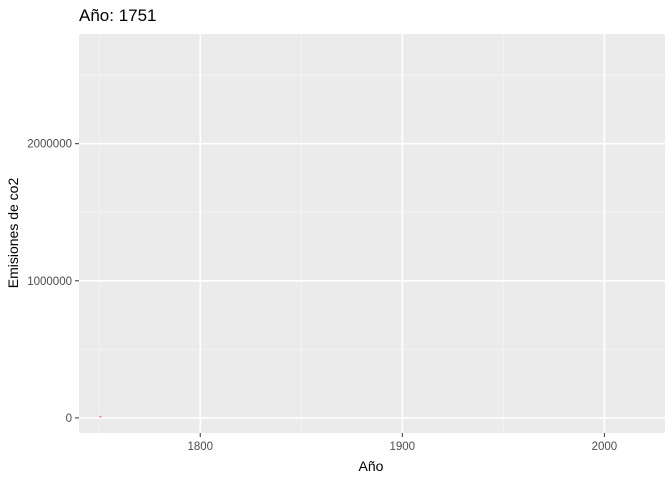 The height and width of the screenshot is (480, 672). I want to click on y-axis-title: Emisiones de co2, so click(13, 233).